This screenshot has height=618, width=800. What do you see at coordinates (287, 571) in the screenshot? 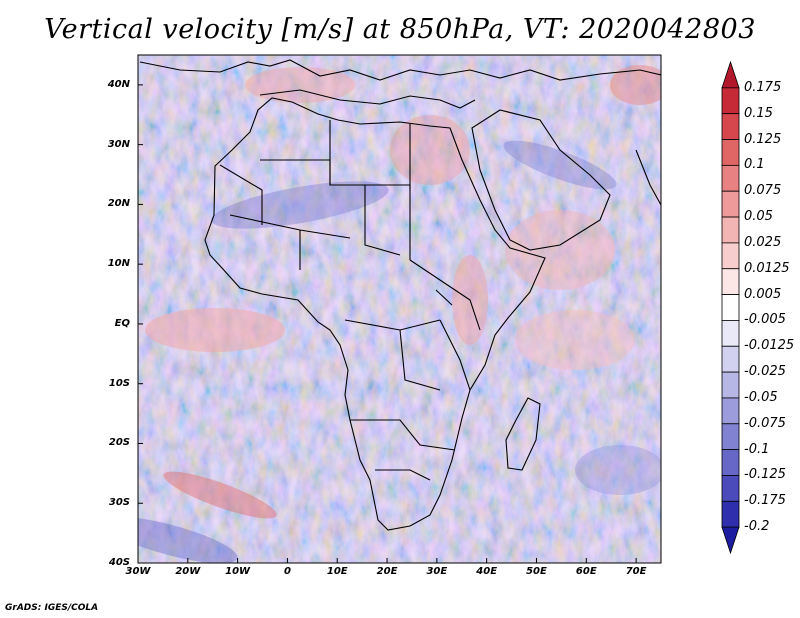
I see `lon-label: 0` at bounding box center [287, 571].